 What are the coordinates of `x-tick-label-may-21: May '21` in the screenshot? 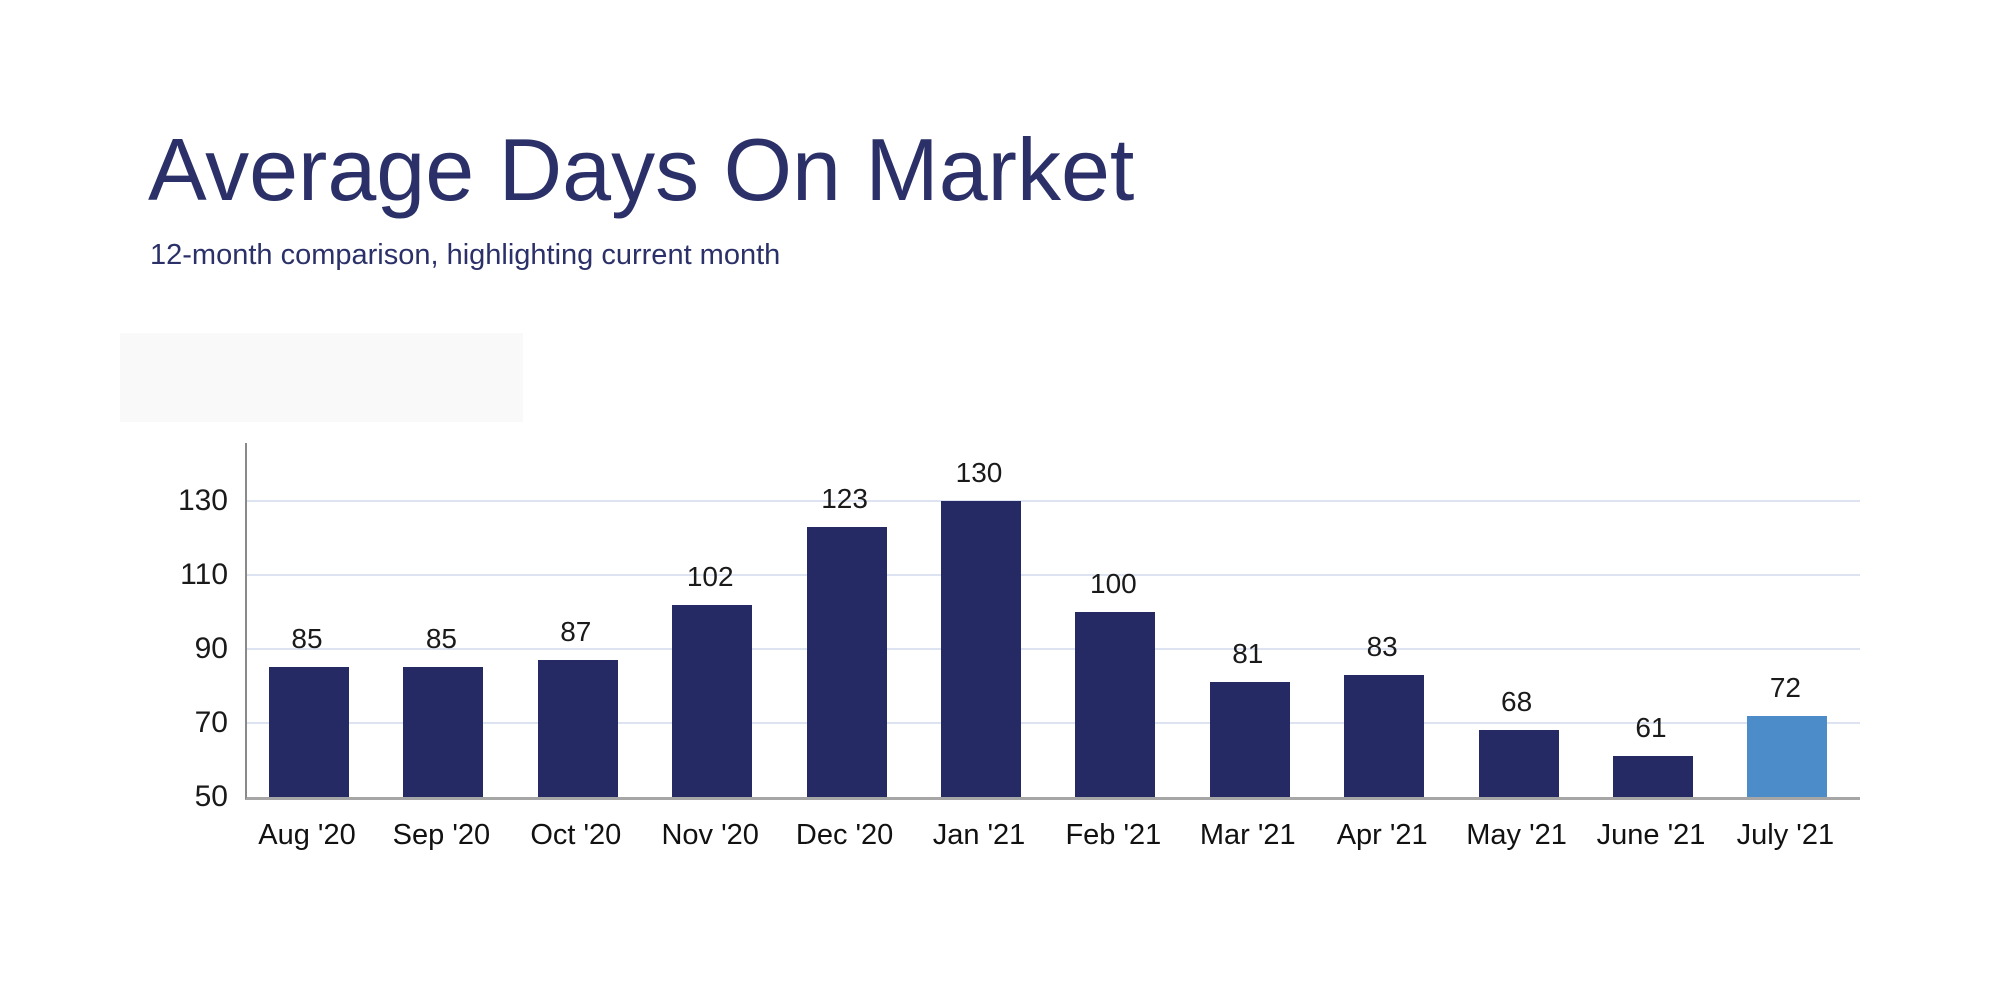 It's located at (1516, 835).